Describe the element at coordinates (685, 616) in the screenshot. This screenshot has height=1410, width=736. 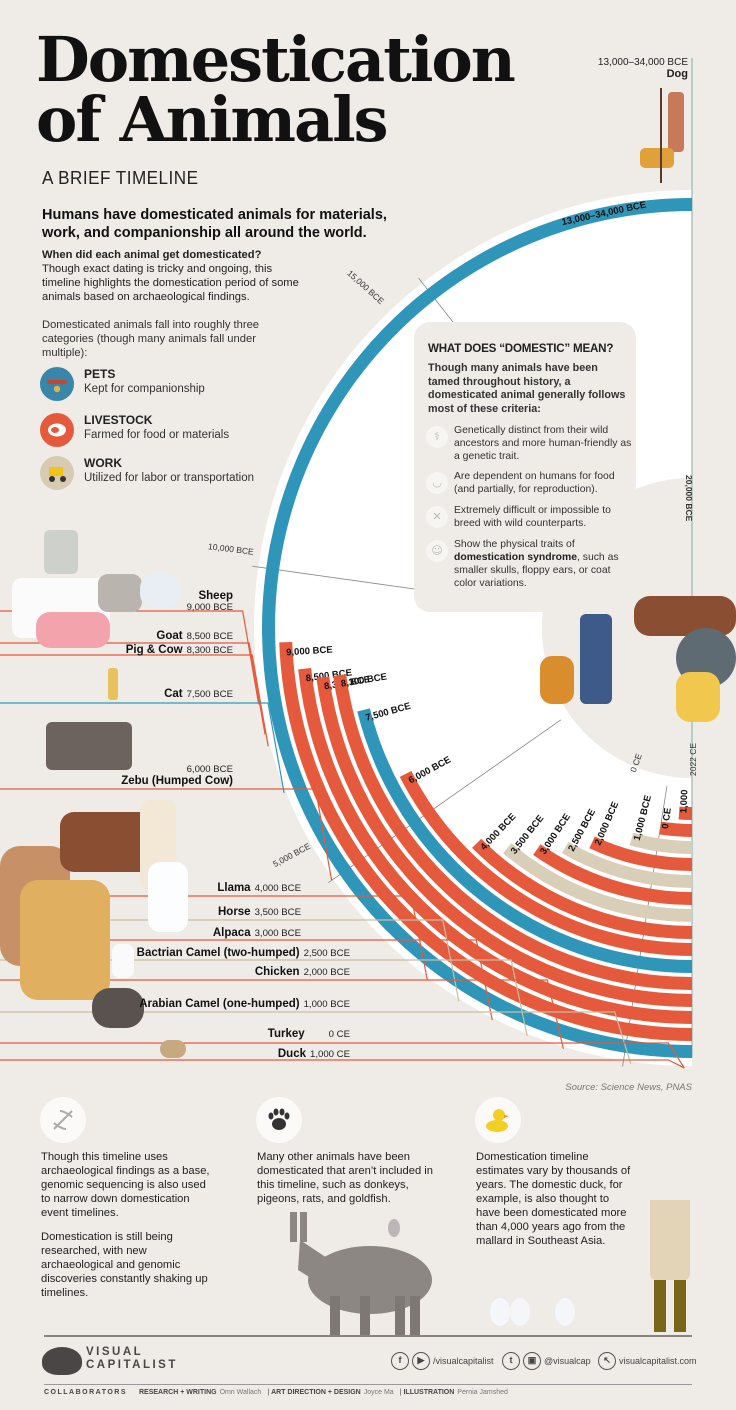
I see `horse-head-illustration` at that location.